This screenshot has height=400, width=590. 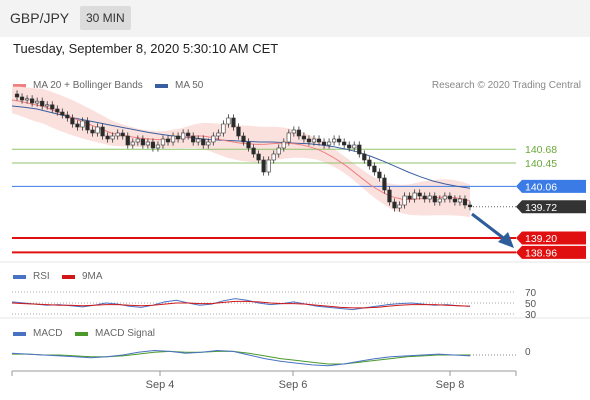 What do you see at coordinates (105, 18) in the screenshot?
I see `timeframe-button: 30 MIN` at bounding box center [105, 18].